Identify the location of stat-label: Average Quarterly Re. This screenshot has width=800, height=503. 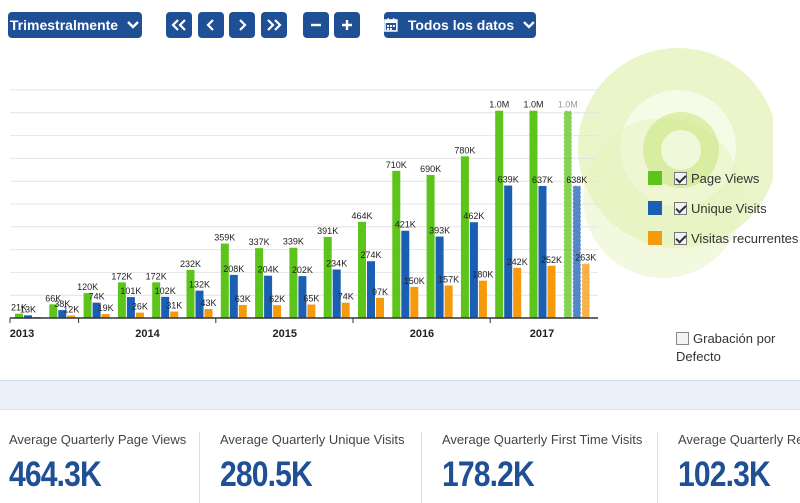
(739, 439).